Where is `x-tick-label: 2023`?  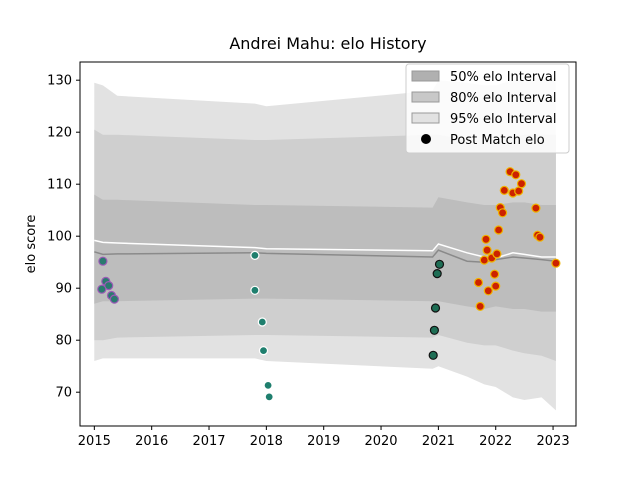
x-tick-label: 2023 is located at coordinates (553, 441).